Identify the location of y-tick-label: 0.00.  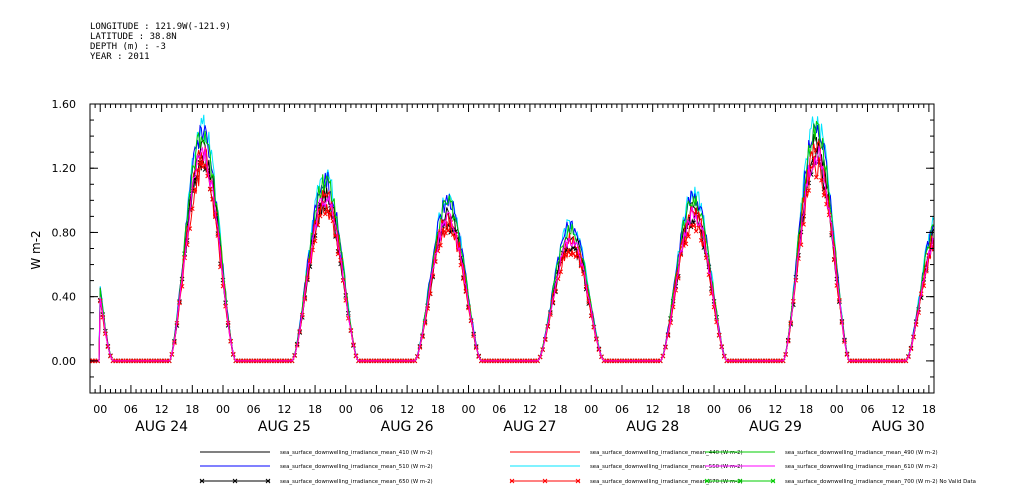
(64, 361).